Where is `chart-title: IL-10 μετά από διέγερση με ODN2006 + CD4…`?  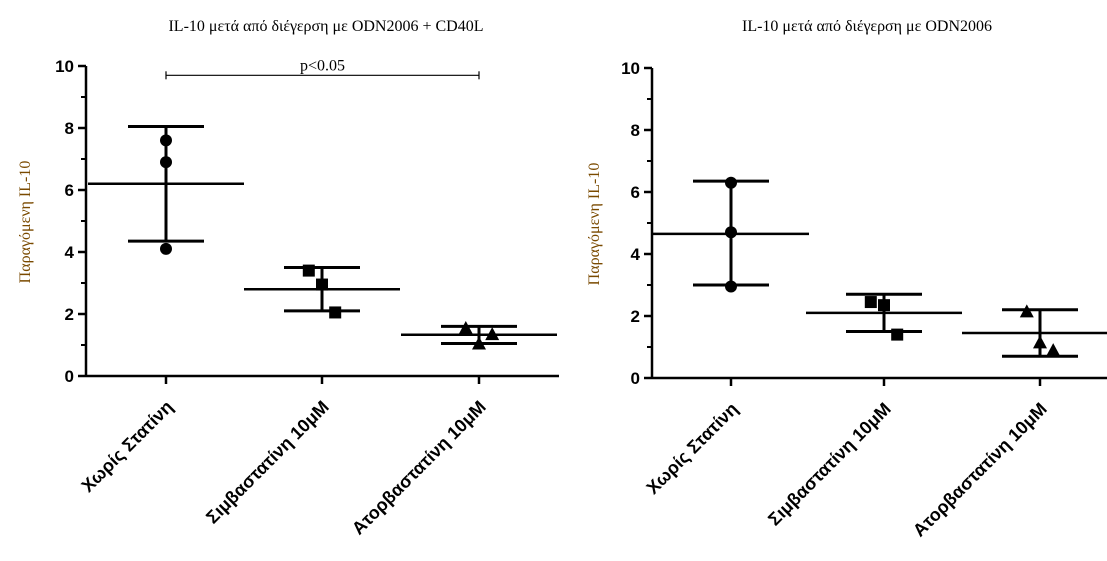 chart-title: IL-10 μετά από διέγερση με ODN2006 + CD4… is located at coordinates (325, 26).